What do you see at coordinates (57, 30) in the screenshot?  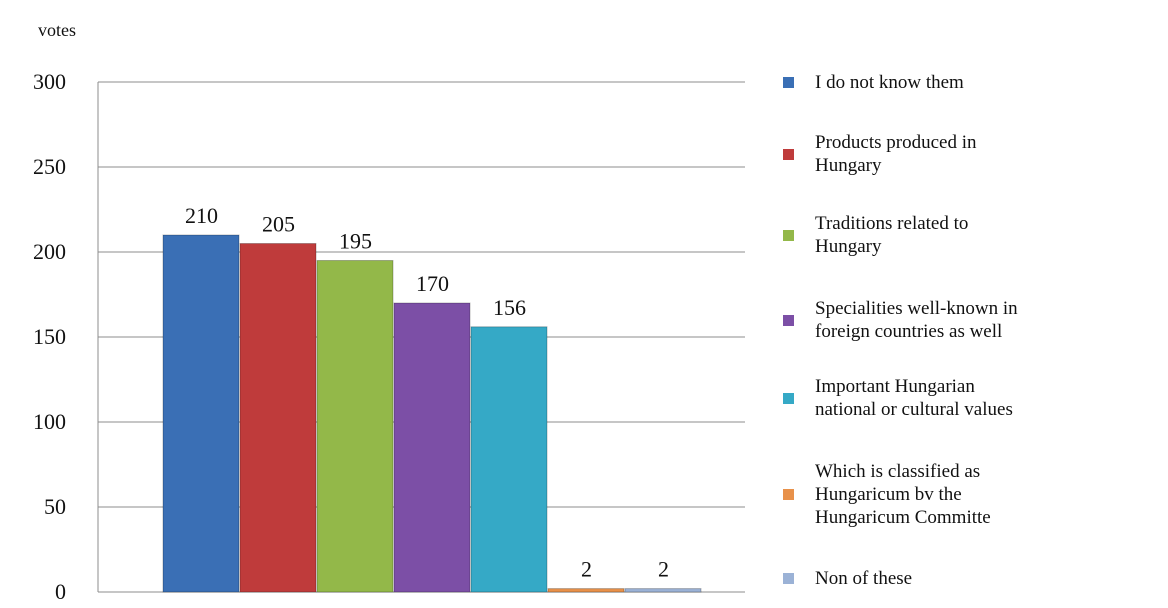 I see `y-axis-label: votes` at bounding box center [57, 30].